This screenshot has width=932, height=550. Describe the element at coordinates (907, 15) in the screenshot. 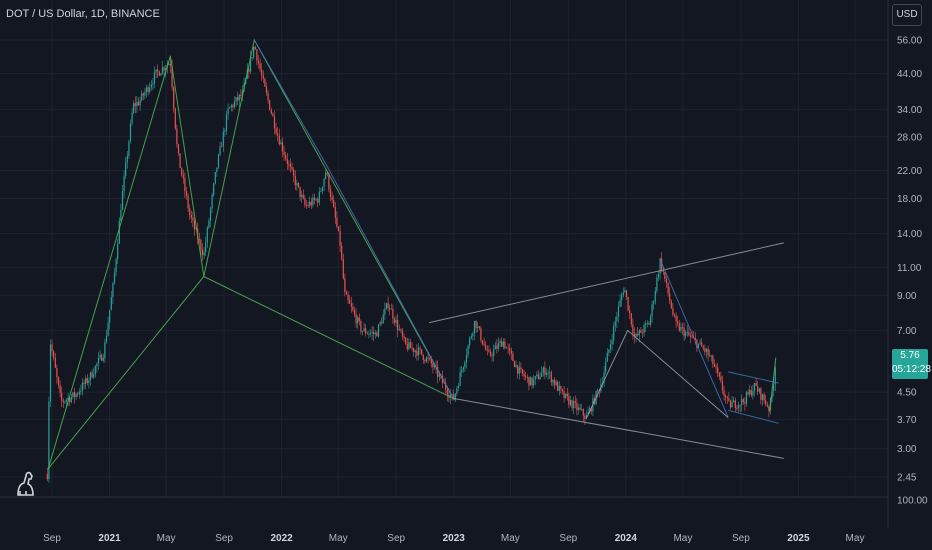

I see `currency-button: USD` at that location.